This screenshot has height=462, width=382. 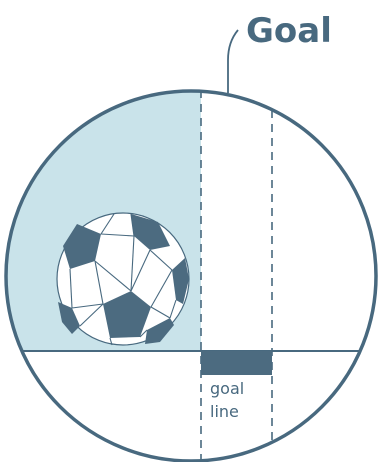 What do you see at coordinates (224, 411) in the screenshot?
I see `goal-line-label-line2: line` at bounding box center [224, 411].